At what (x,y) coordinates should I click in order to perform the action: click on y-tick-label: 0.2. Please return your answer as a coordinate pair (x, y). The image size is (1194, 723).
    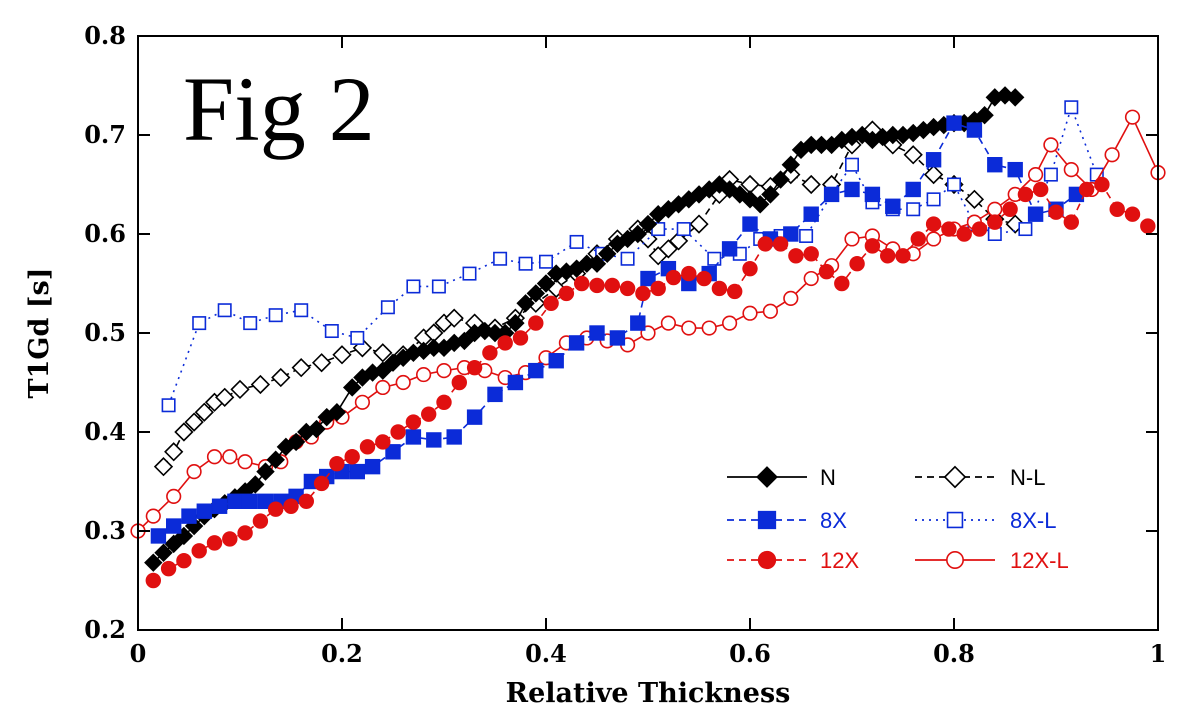
    Looking at the image, I should click on (105, 629).